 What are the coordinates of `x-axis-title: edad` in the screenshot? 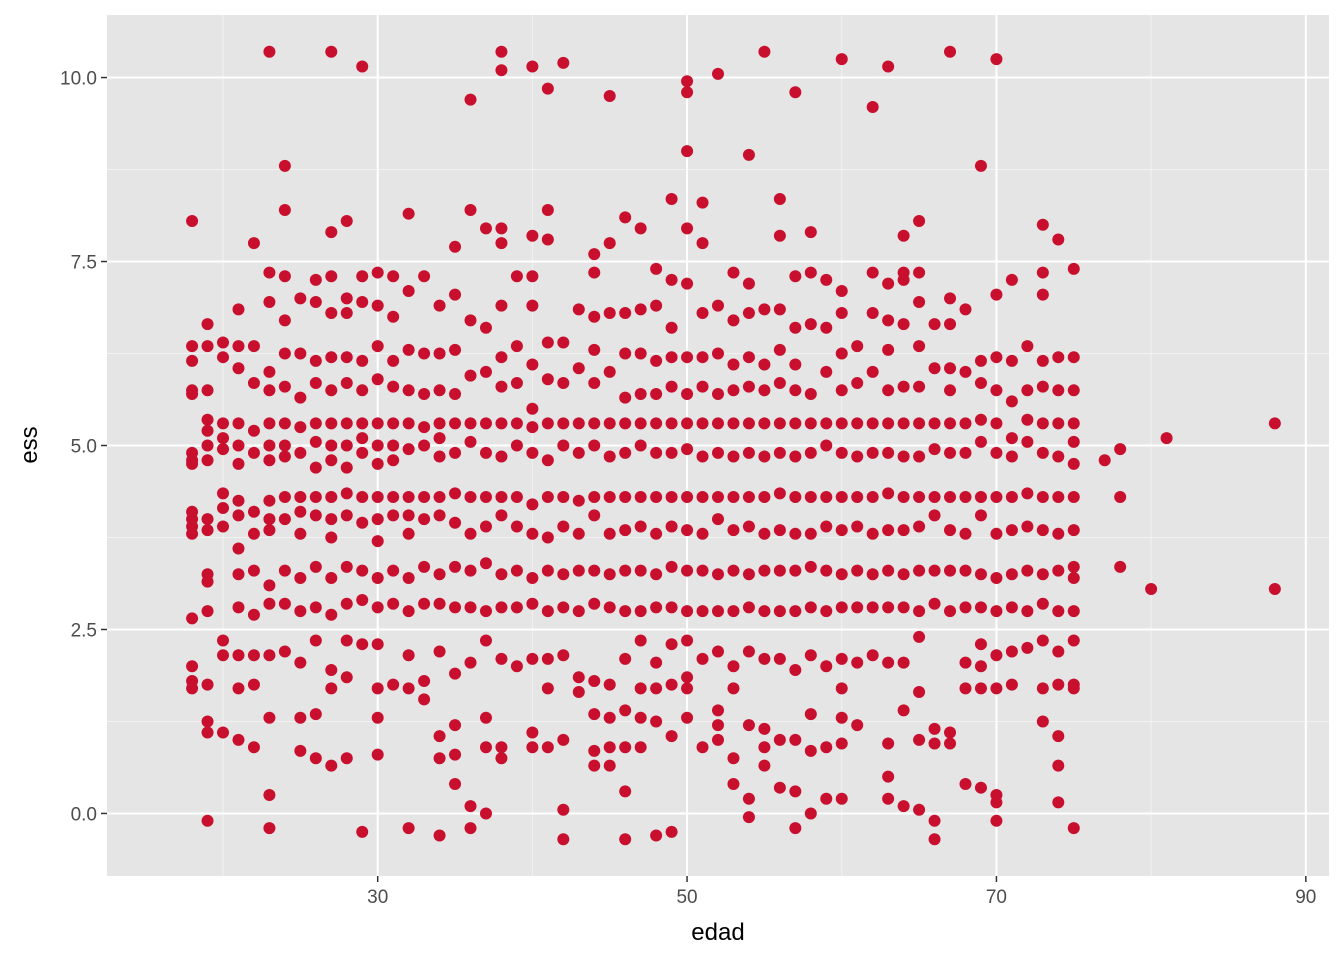 It's located at (717, 932).